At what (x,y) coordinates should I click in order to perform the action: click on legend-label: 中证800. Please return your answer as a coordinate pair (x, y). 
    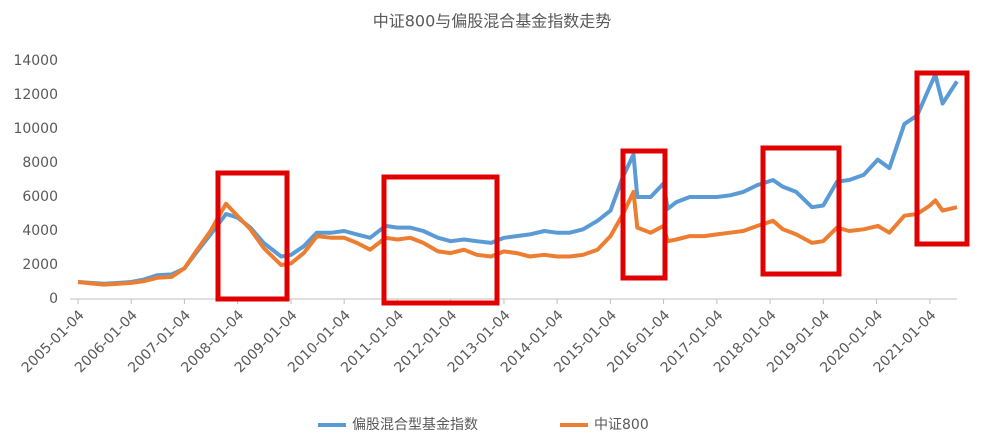
    Looking at the image, I should click on (621, 425).